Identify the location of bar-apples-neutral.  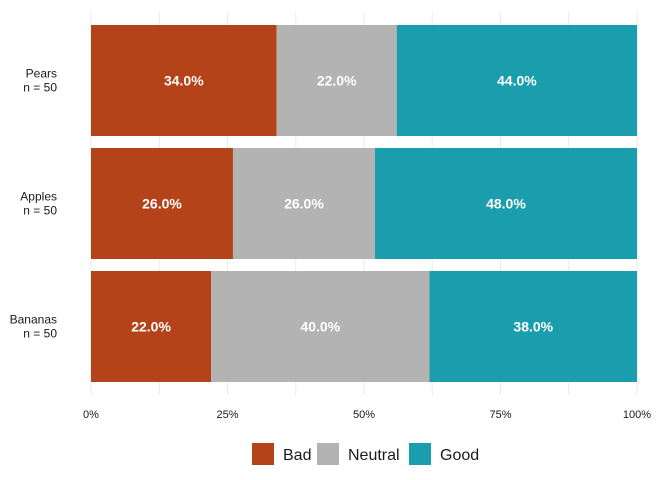
(303, 203).